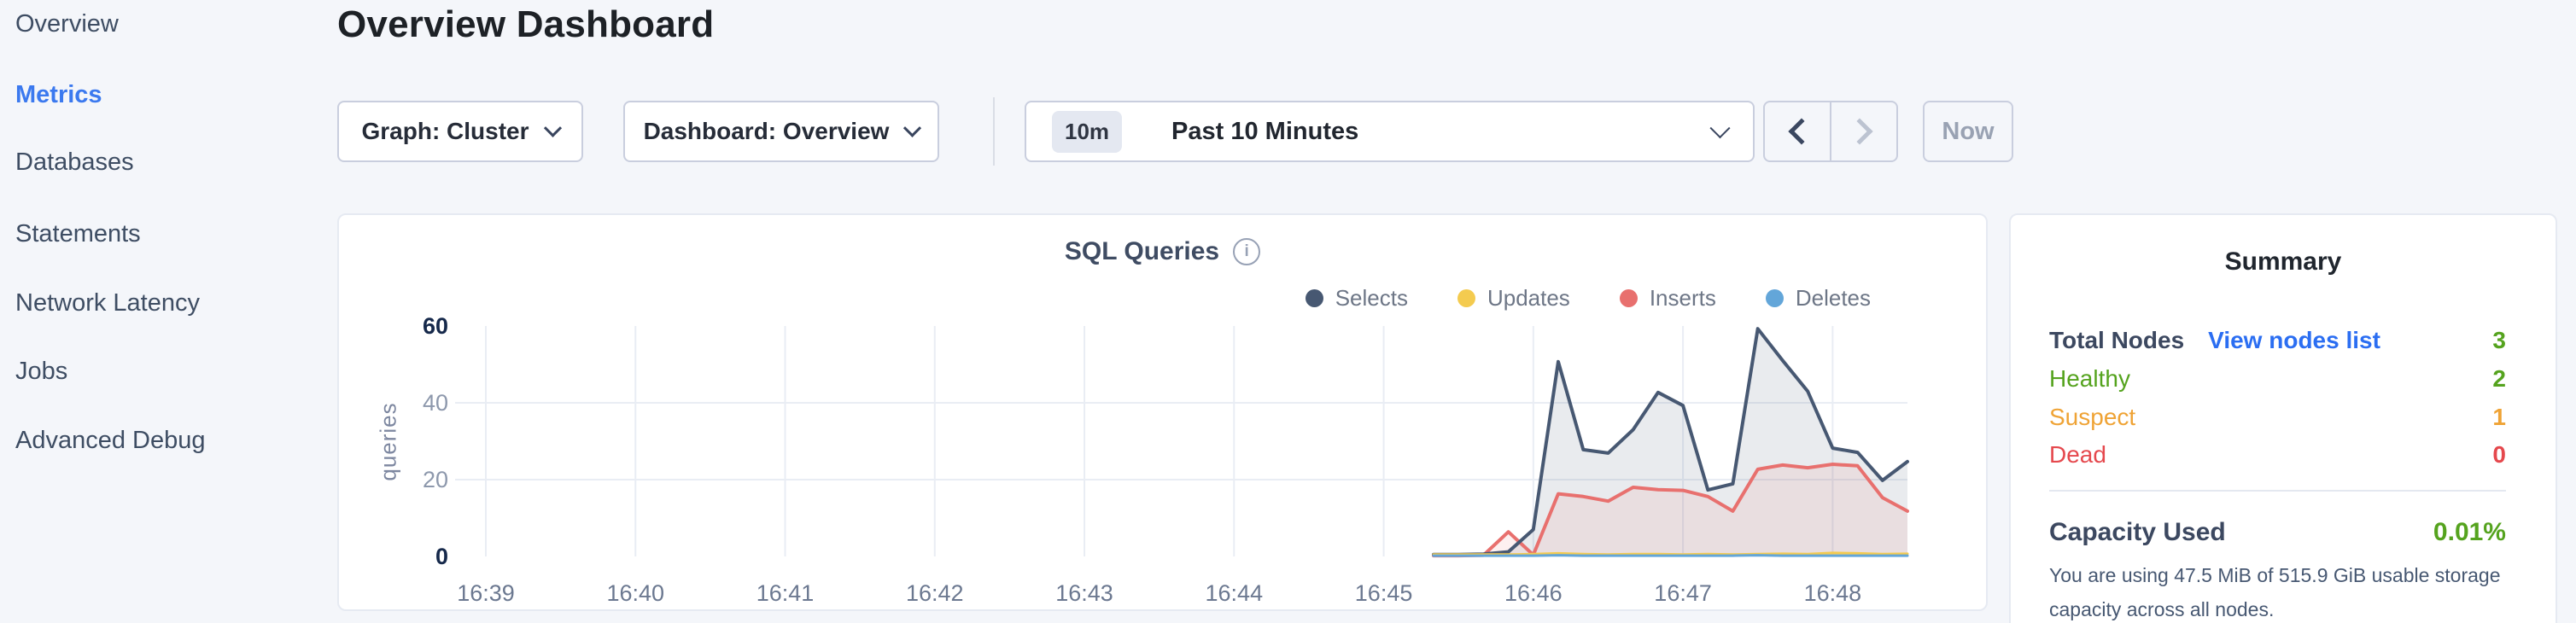 This screenshot has height=623, width=2576. What do you see at coordinates (2277, 455) in the screenshot?
I see `summary-row-dead: Dead 0` at bounding box center [2277, 455].